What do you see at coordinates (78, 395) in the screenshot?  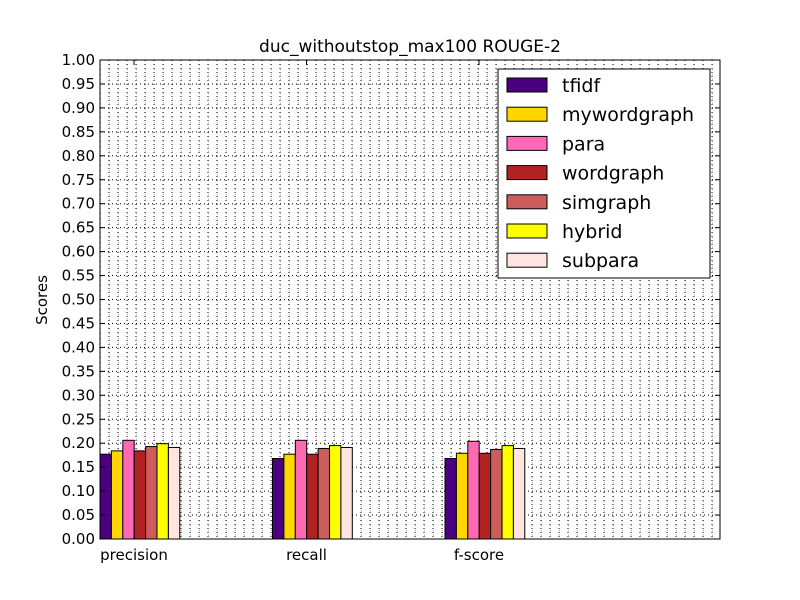 I see `y-tick-label: 0.30` at bounding box center [78, 395].